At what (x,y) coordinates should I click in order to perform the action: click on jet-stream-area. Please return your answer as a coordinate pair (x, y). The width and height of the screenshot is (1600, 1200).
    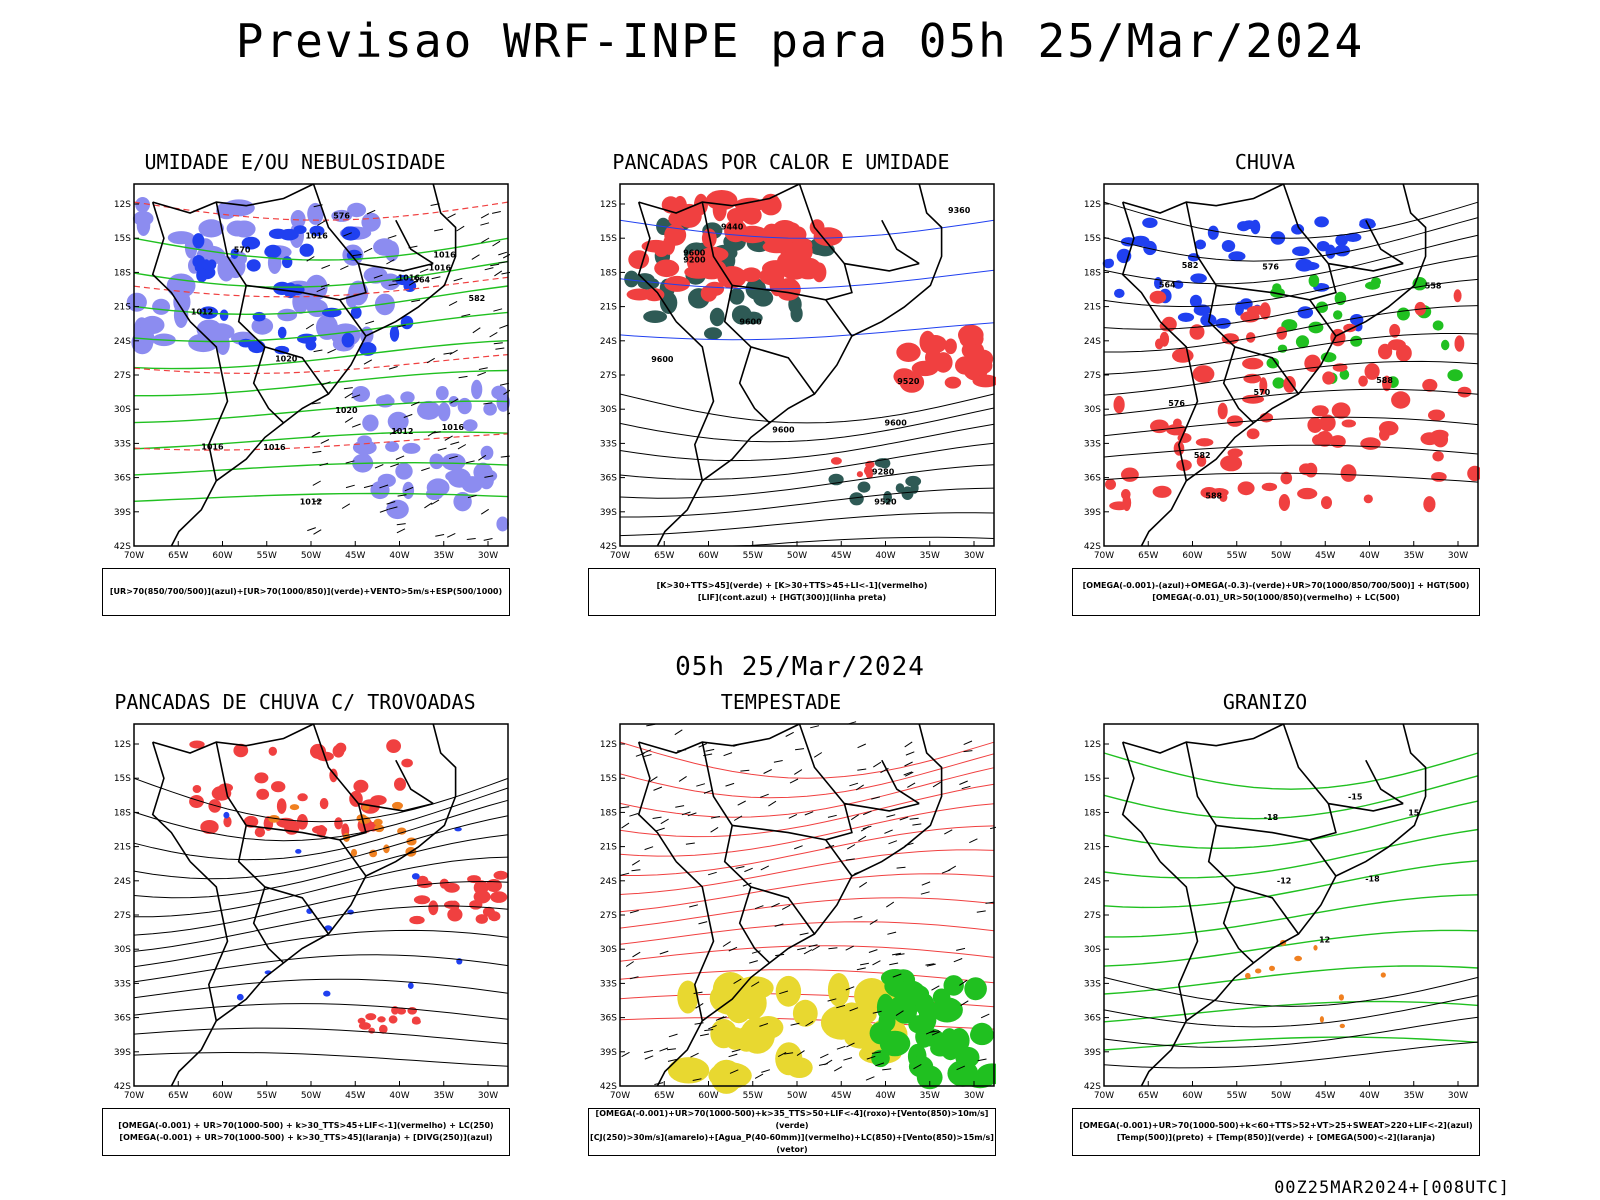
    Looking at the image, I should click on (730, 998).